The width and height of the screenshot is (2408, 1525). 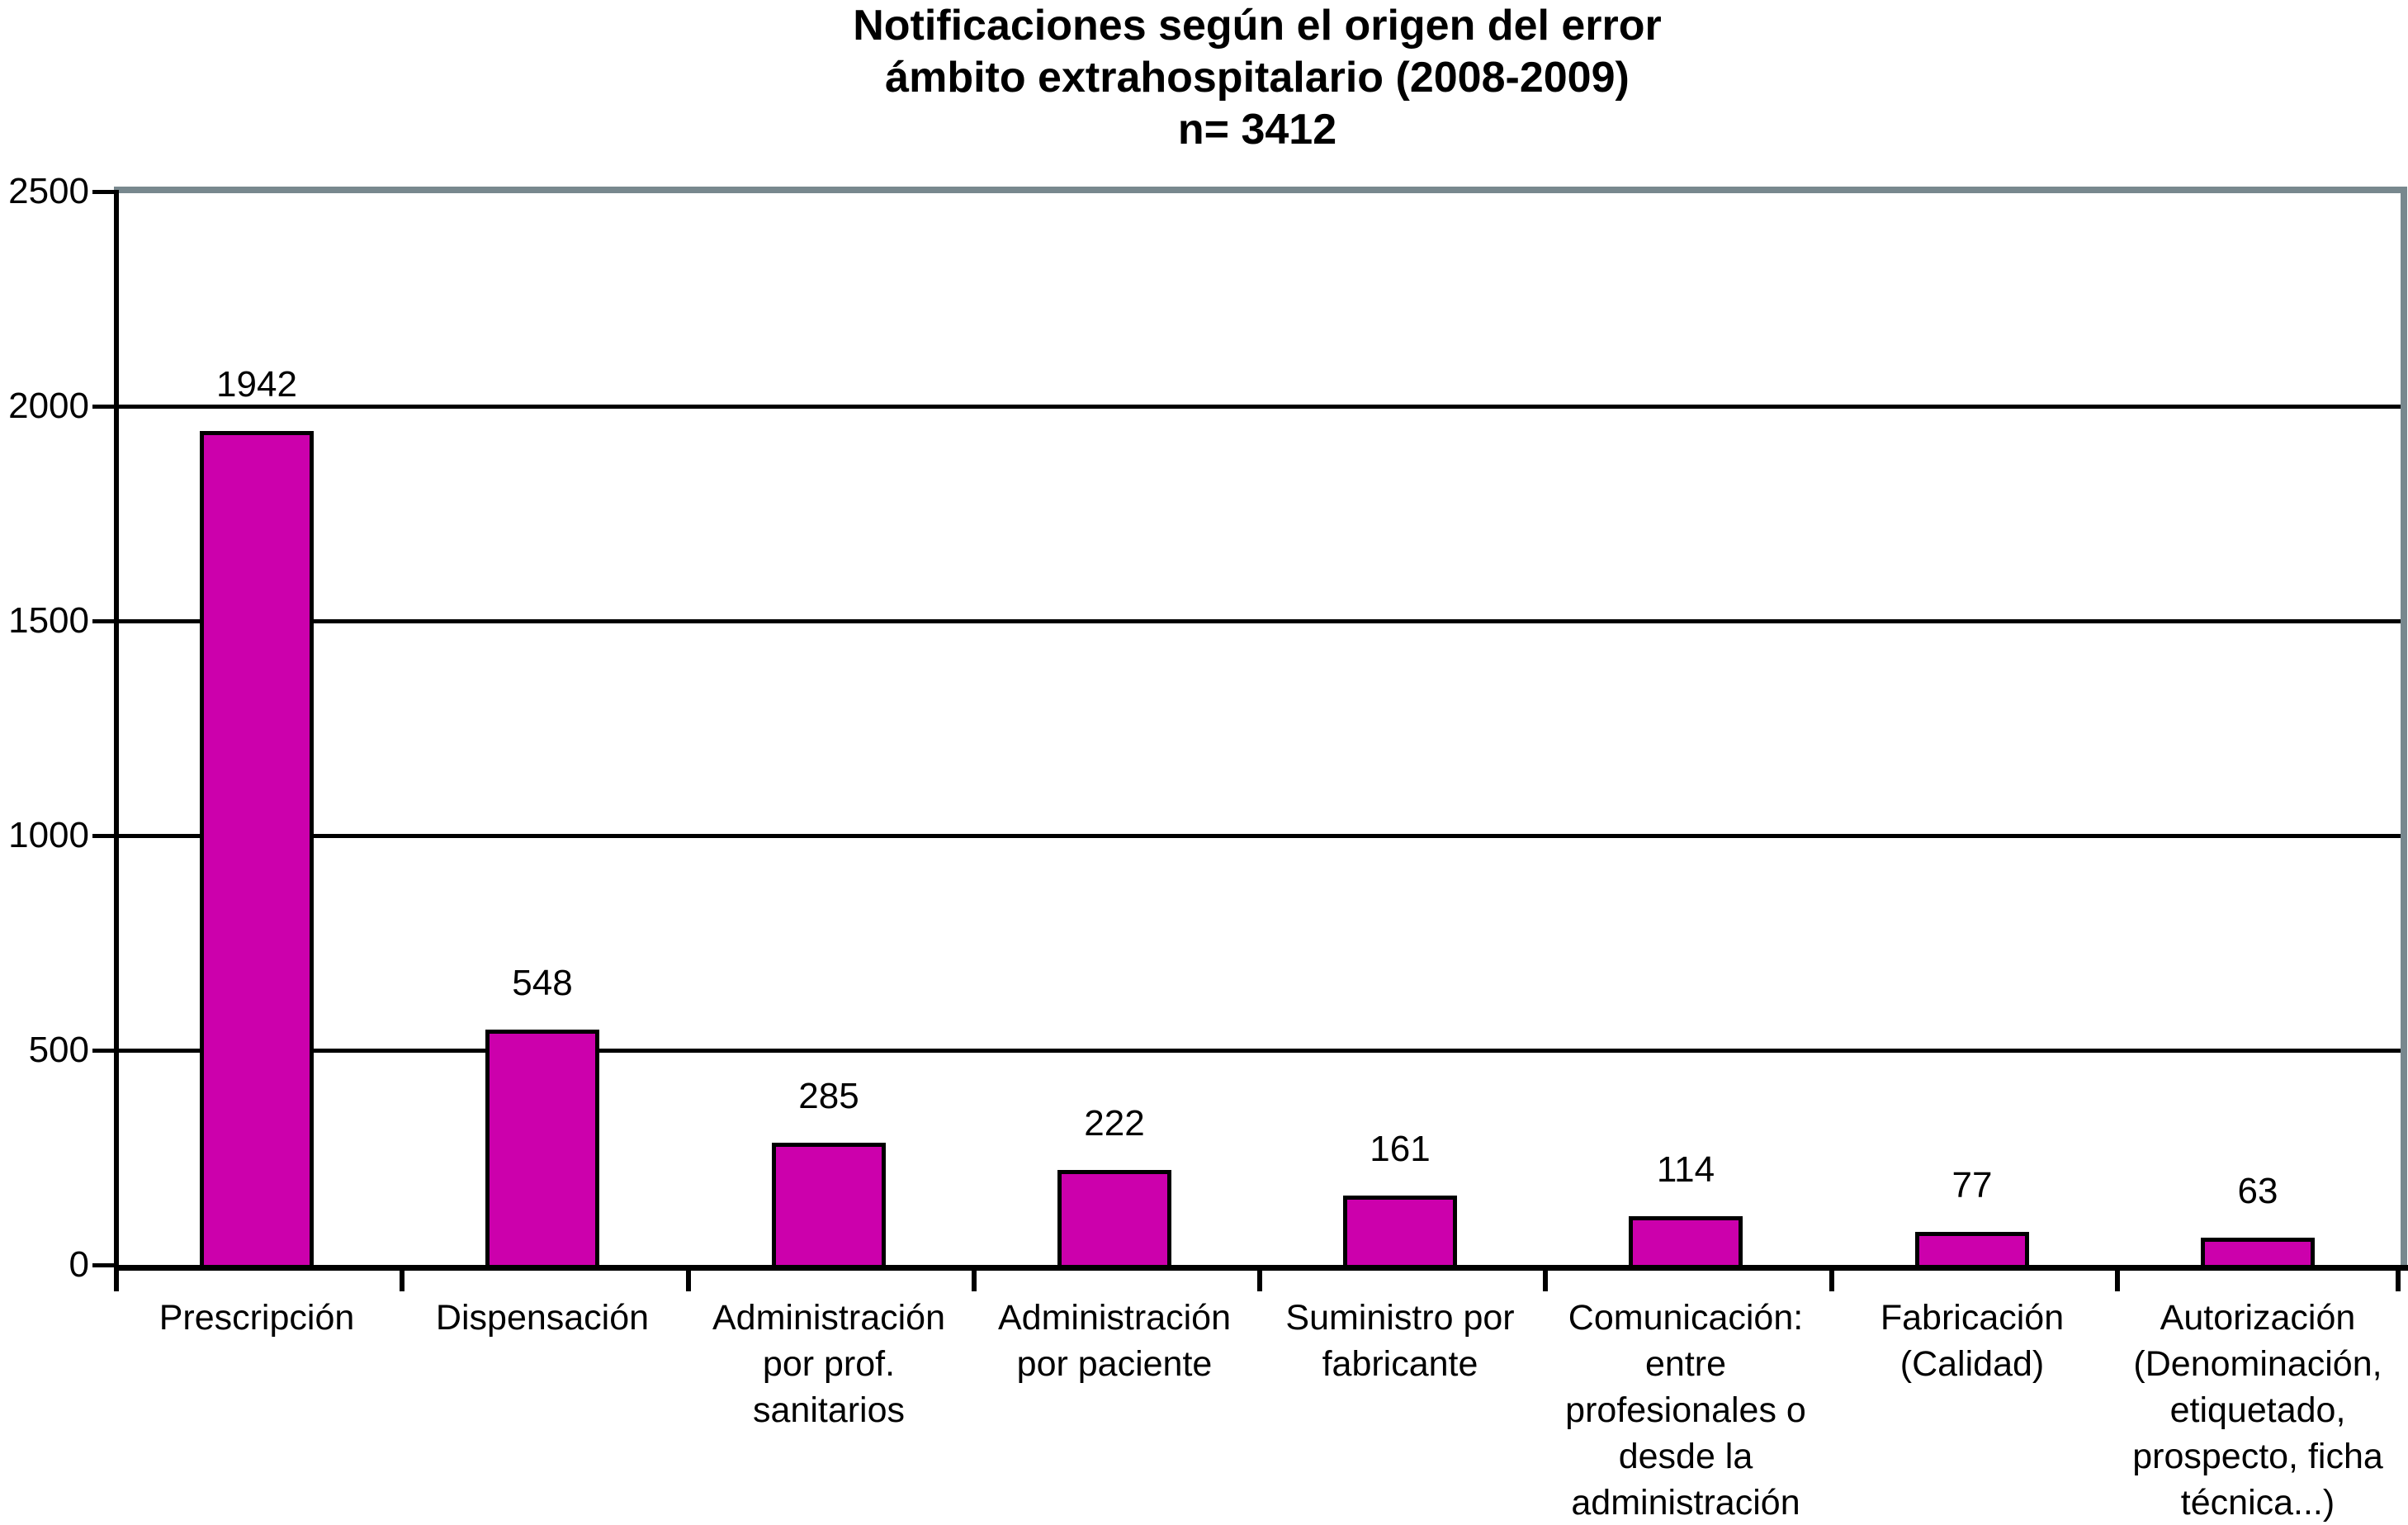 What do you see at coordinates (48, 835) in the screenshot?
I see `y-axis-tick-label-1000: 1000` at bounding box center [48, 835].